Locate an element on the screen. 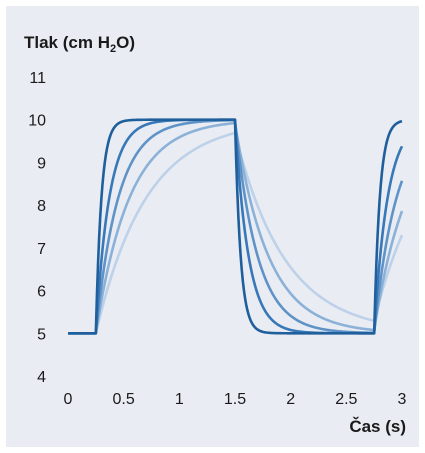 The width and height of the screenshot is (425, 453). x-tick-label: 2.5 is located at coordinates (346, 399).